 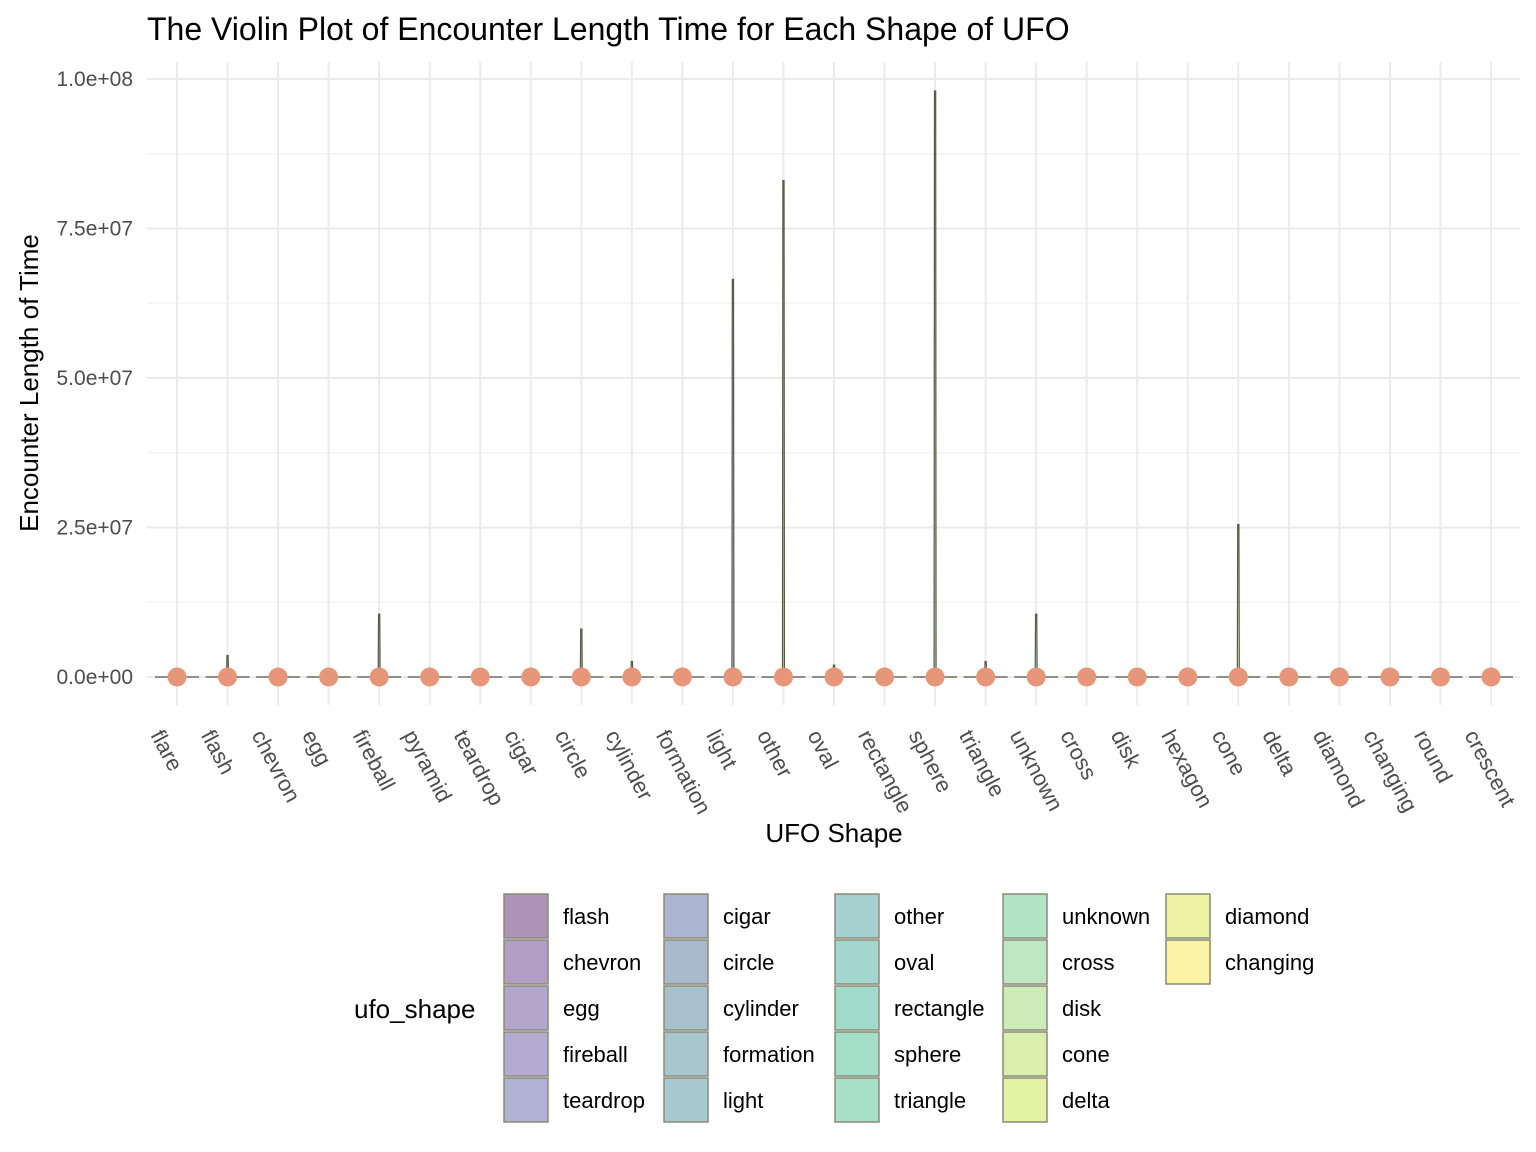 What do you see at coordinates (480, 677) in the screenshot?
I see `median-point-teardrop` at bounding box center [480, 677].